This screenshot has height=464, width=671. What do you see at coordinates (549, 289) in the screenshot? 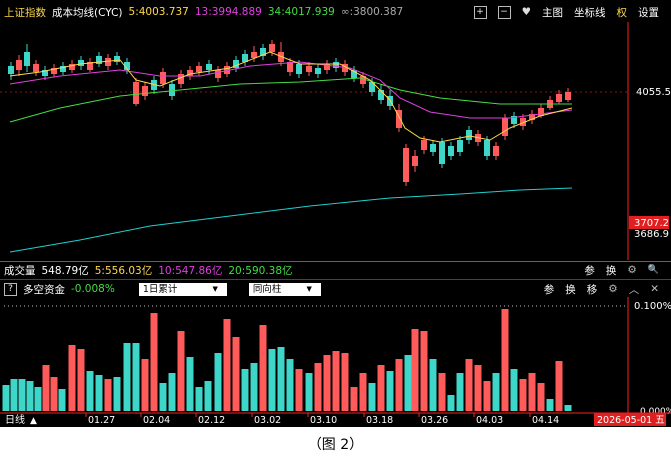
I see `funds-params-button: 参` at bounding box center [549, 289].